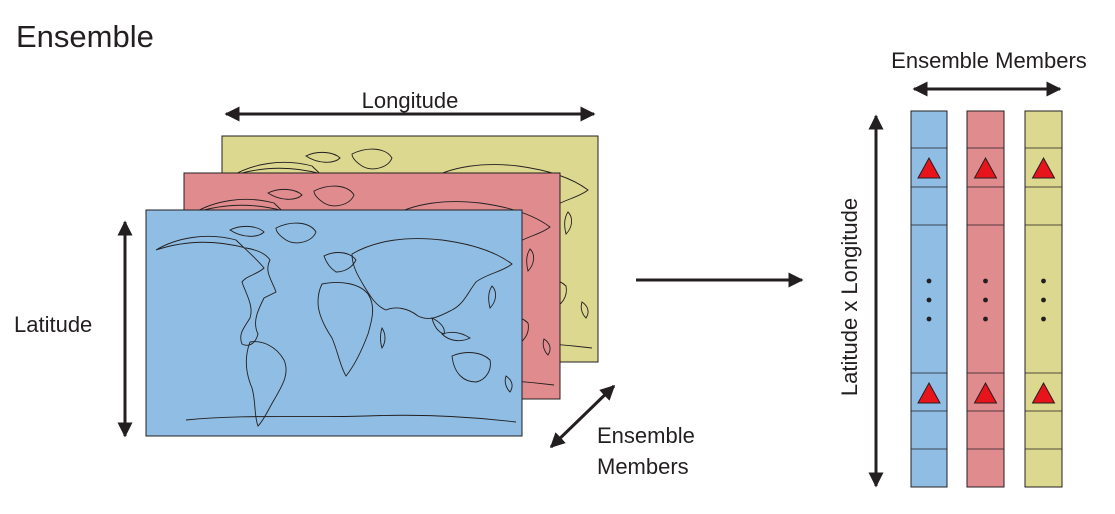  I want to click on latitude-label: Latitude, so click(53, 324).